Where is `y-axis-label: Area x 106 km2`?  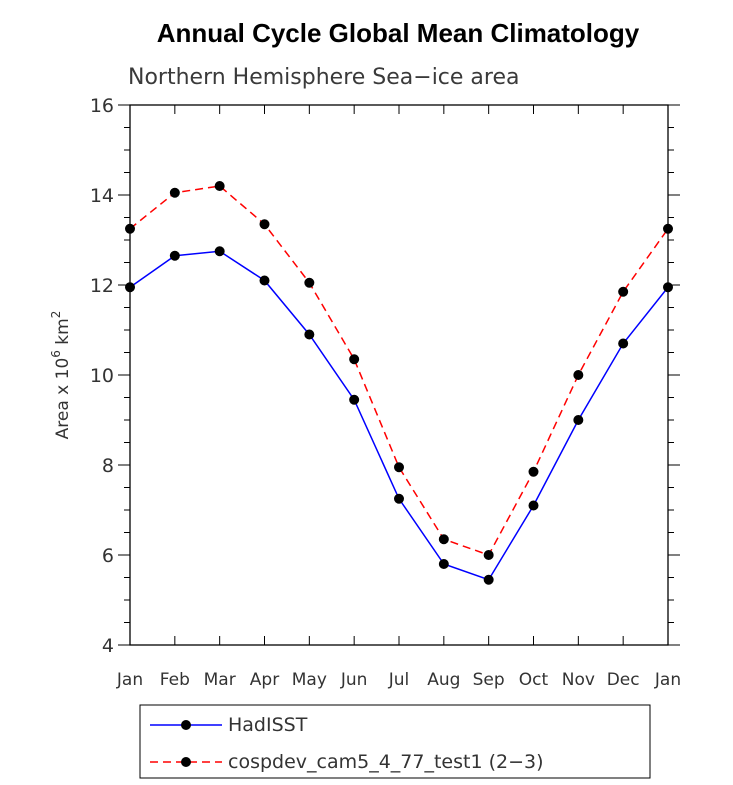 y-axis-label: Area x 106 km2 is located at coordinates (61, 375).